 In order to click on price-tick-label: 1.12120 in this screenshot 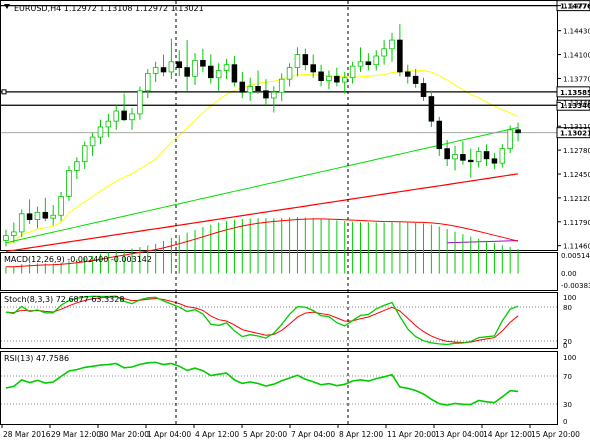, I will do `click(576, 199)`.